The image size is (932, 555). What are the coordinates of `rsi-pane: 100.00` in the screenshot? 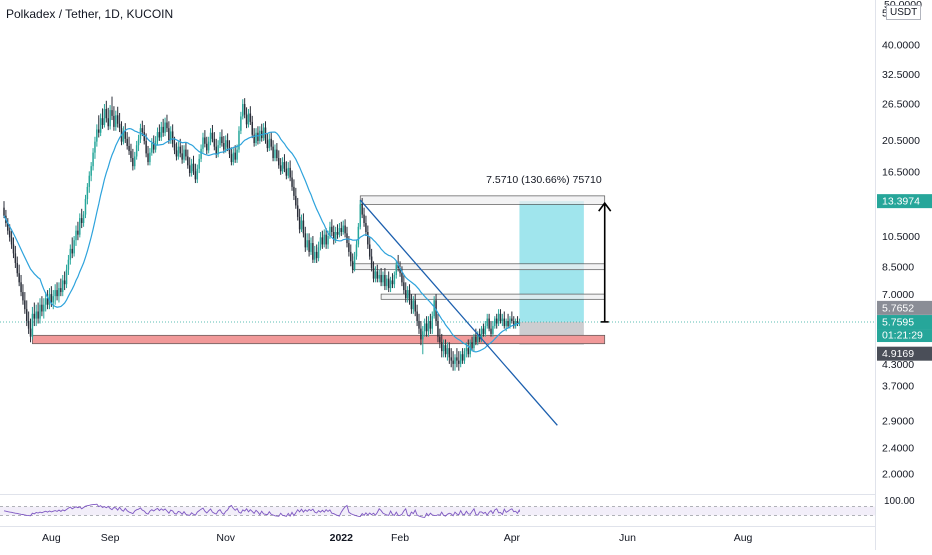 It's located at (457, 507).